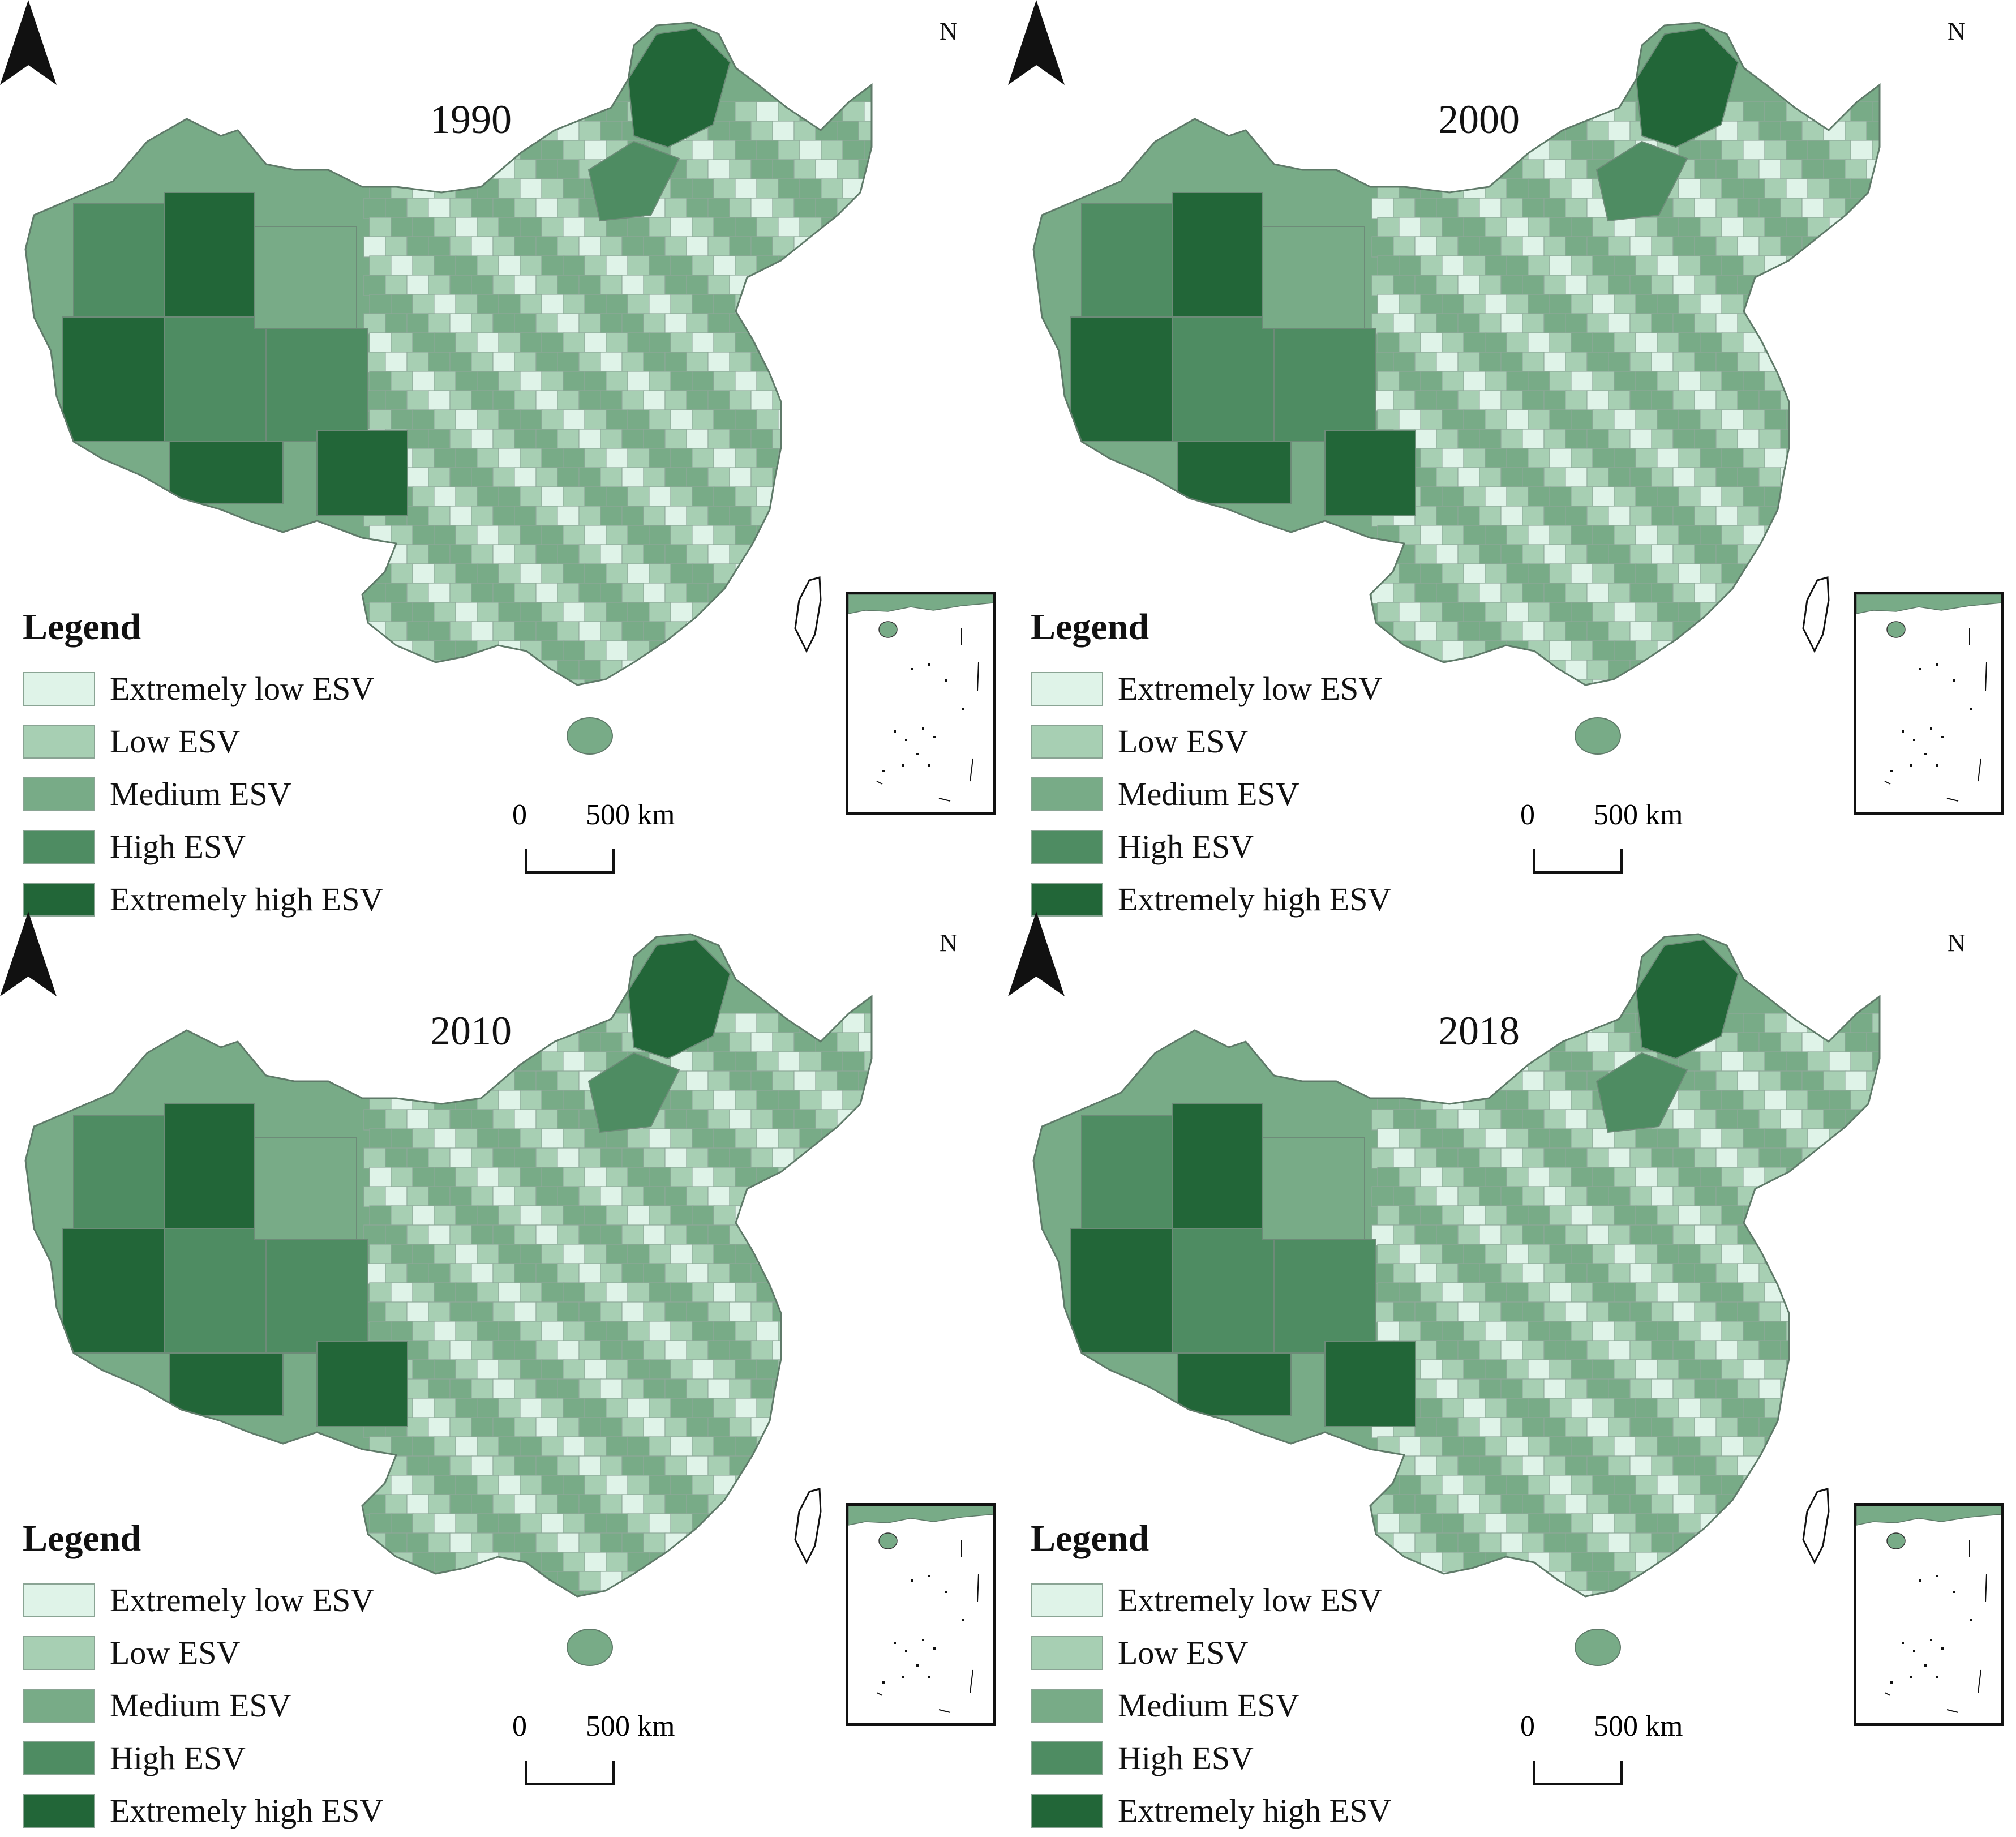  I want to click on scale-zero-label: 0, so click(519, 1726).